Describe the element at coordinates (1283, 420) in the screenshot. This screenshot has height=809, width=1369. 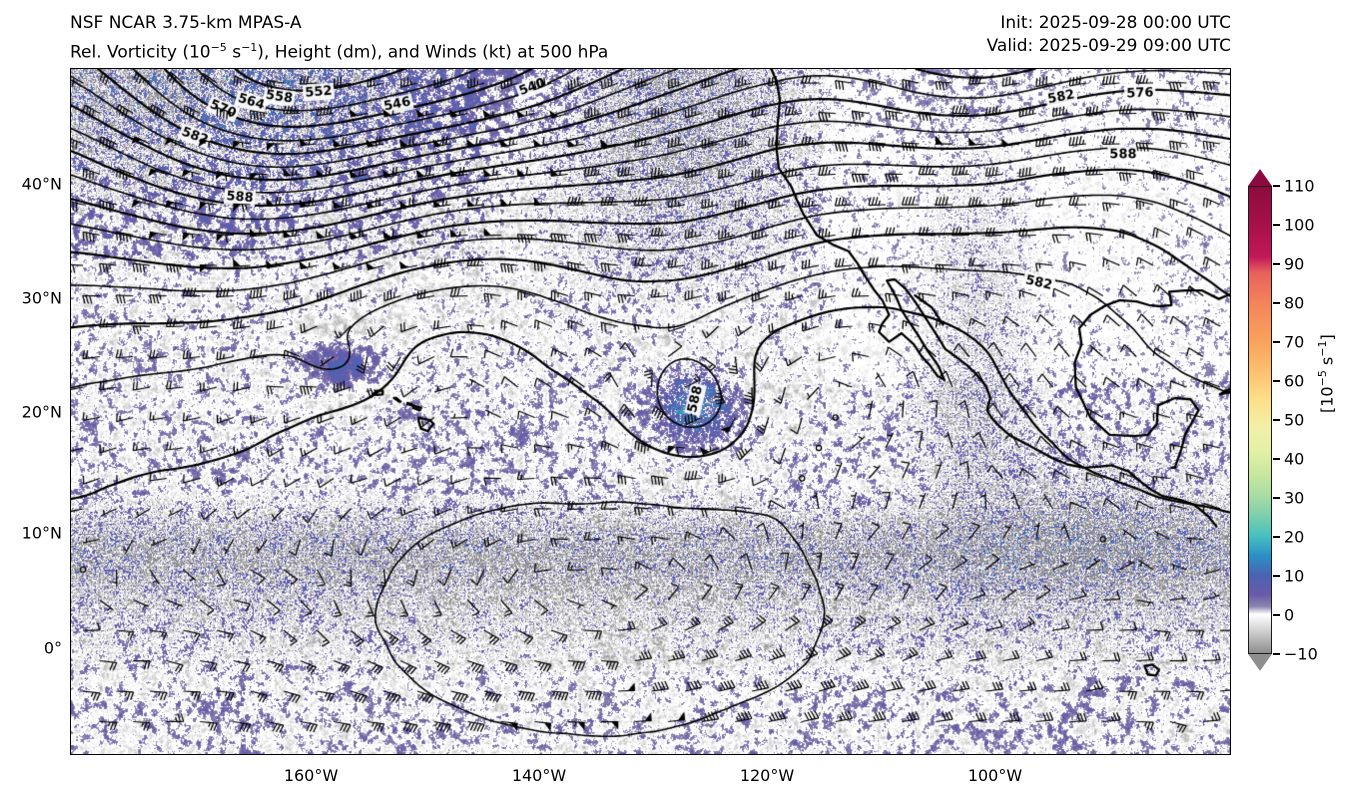
I see `colorbar: 110 100 90 80 70 60 50 40 30 20 10 0 −10` at that location.